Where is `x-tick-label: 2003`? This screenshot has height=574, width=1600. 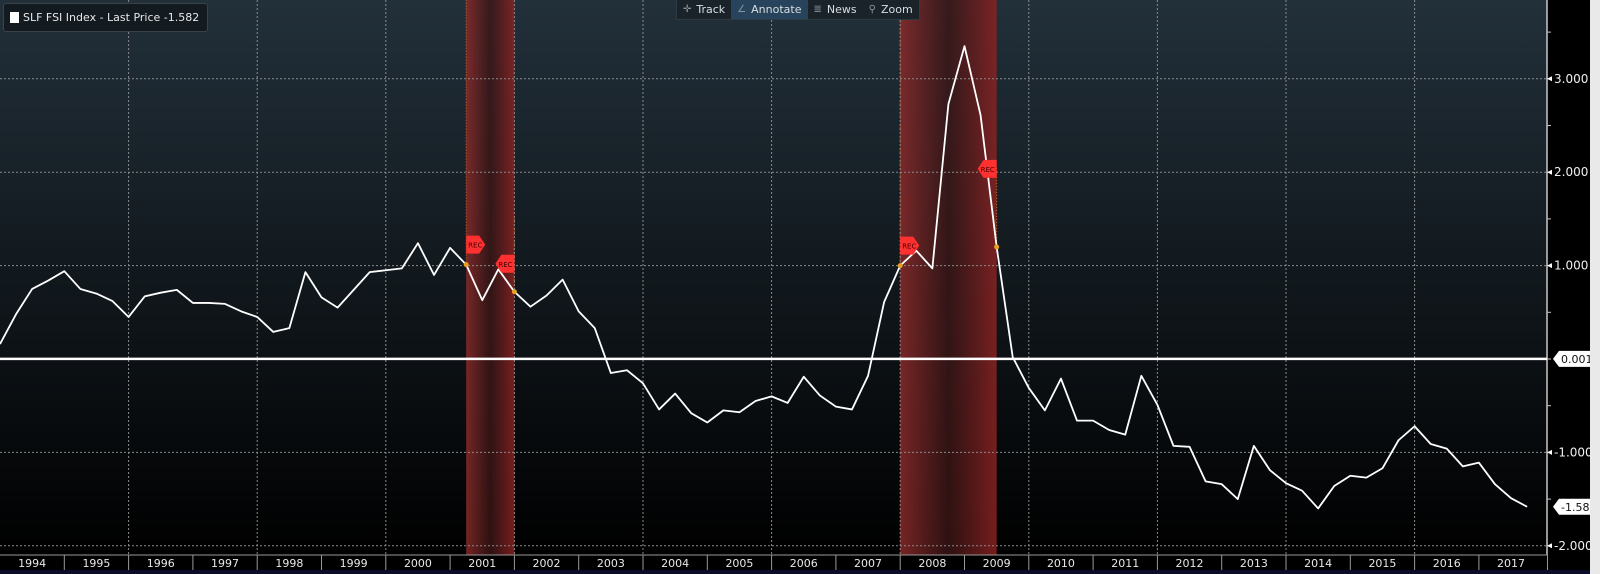
x-tick-label: 2003 is located at coordinates (611, 563).